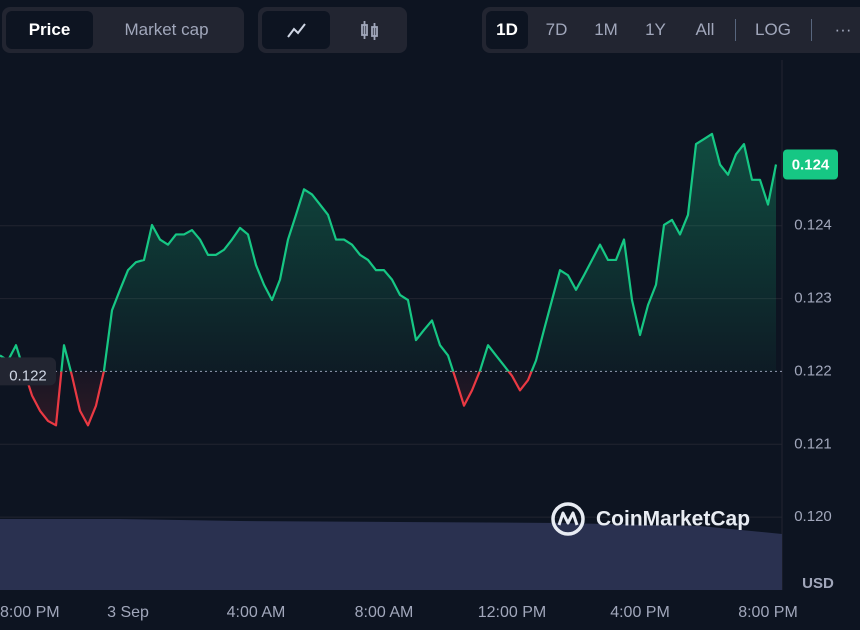 The width and height of the screenshot is (860, 630). What do you see at coordinates (813, 225) in the screenshot?
I see `y-tick-label: 0.124` at bounding box center [813, 225].